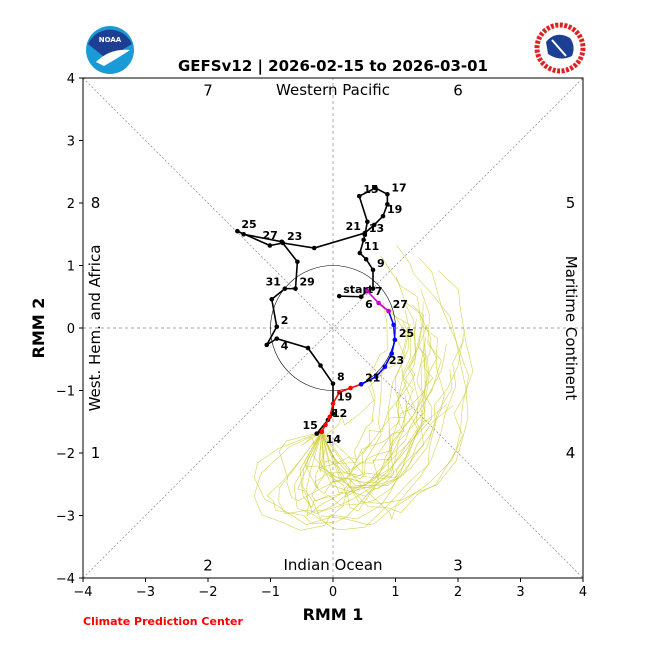 The image size is (650, 650). I want to click on observed-point-label: 17, so click(398, 187).